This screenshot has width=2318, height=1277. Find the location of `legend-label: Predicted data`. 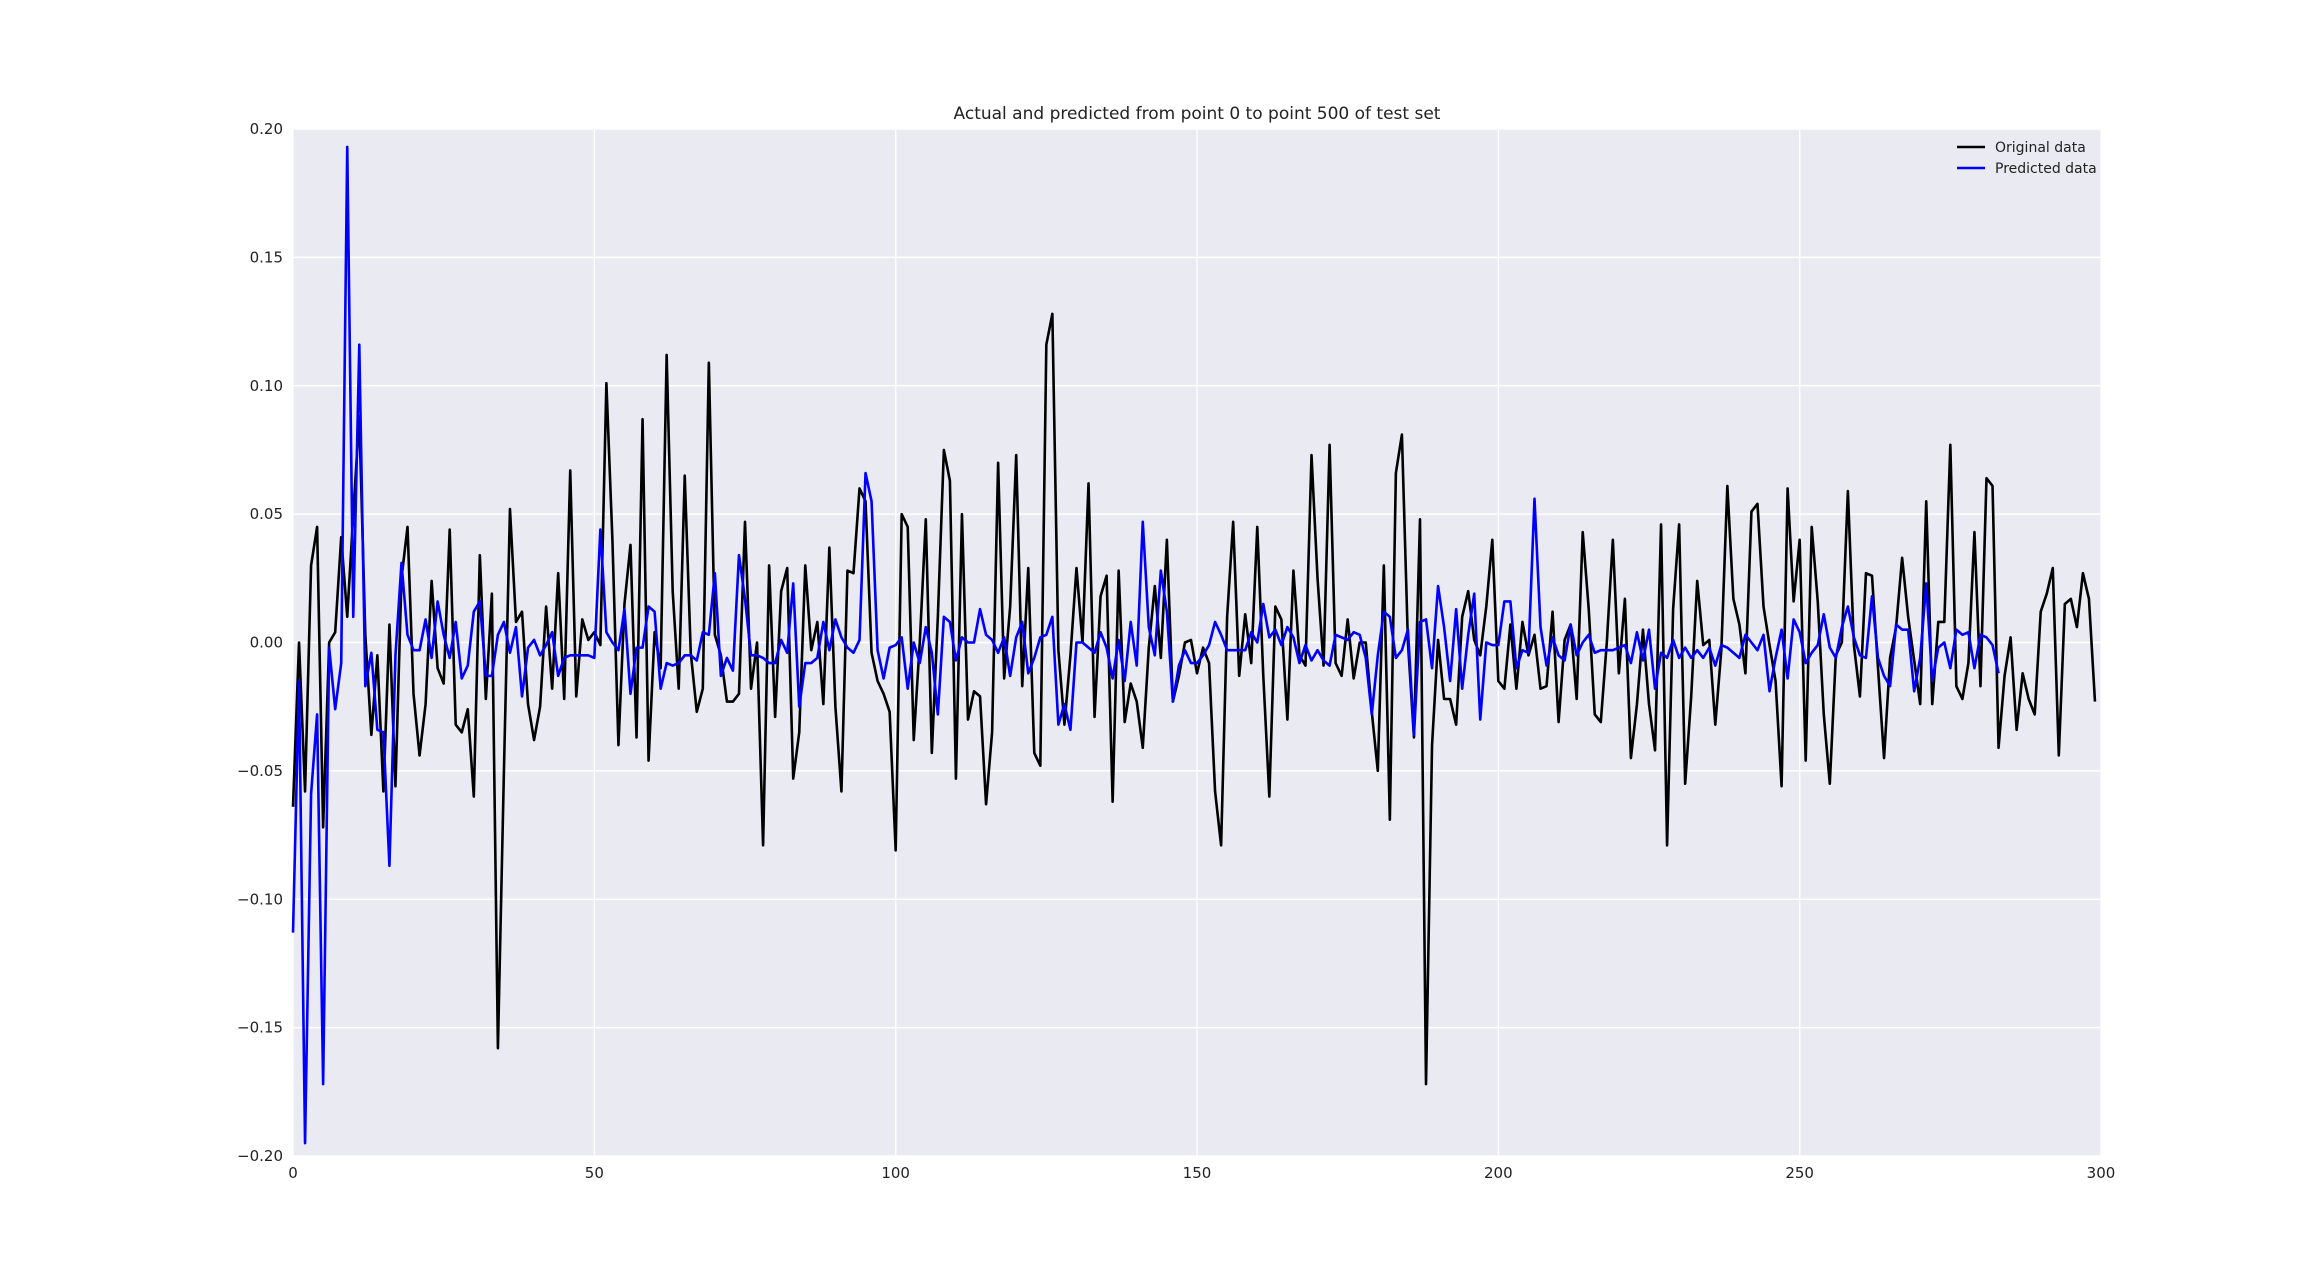

legend-label: Predicted data is located at coordinates (2046, 169).